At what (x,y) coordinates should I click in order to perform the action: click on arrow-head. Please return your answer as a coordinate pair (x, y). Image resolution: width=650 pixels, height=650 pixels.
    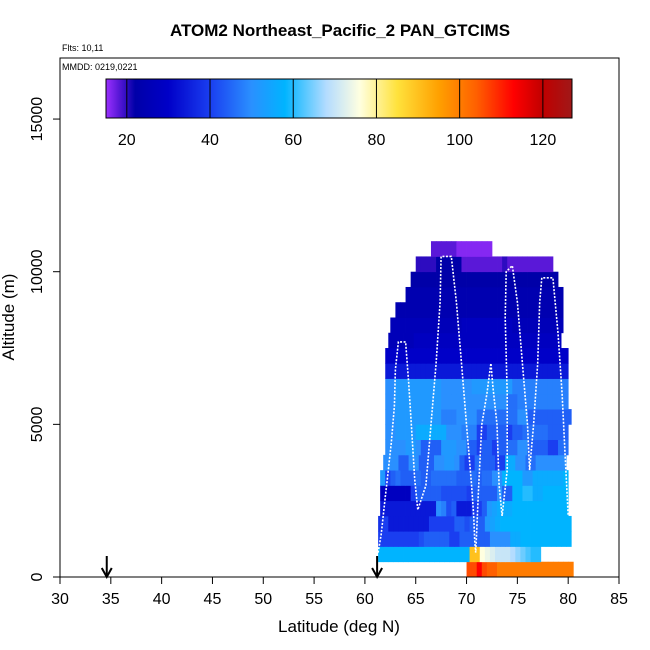
    Looking at the image, I should click on (106, 573).